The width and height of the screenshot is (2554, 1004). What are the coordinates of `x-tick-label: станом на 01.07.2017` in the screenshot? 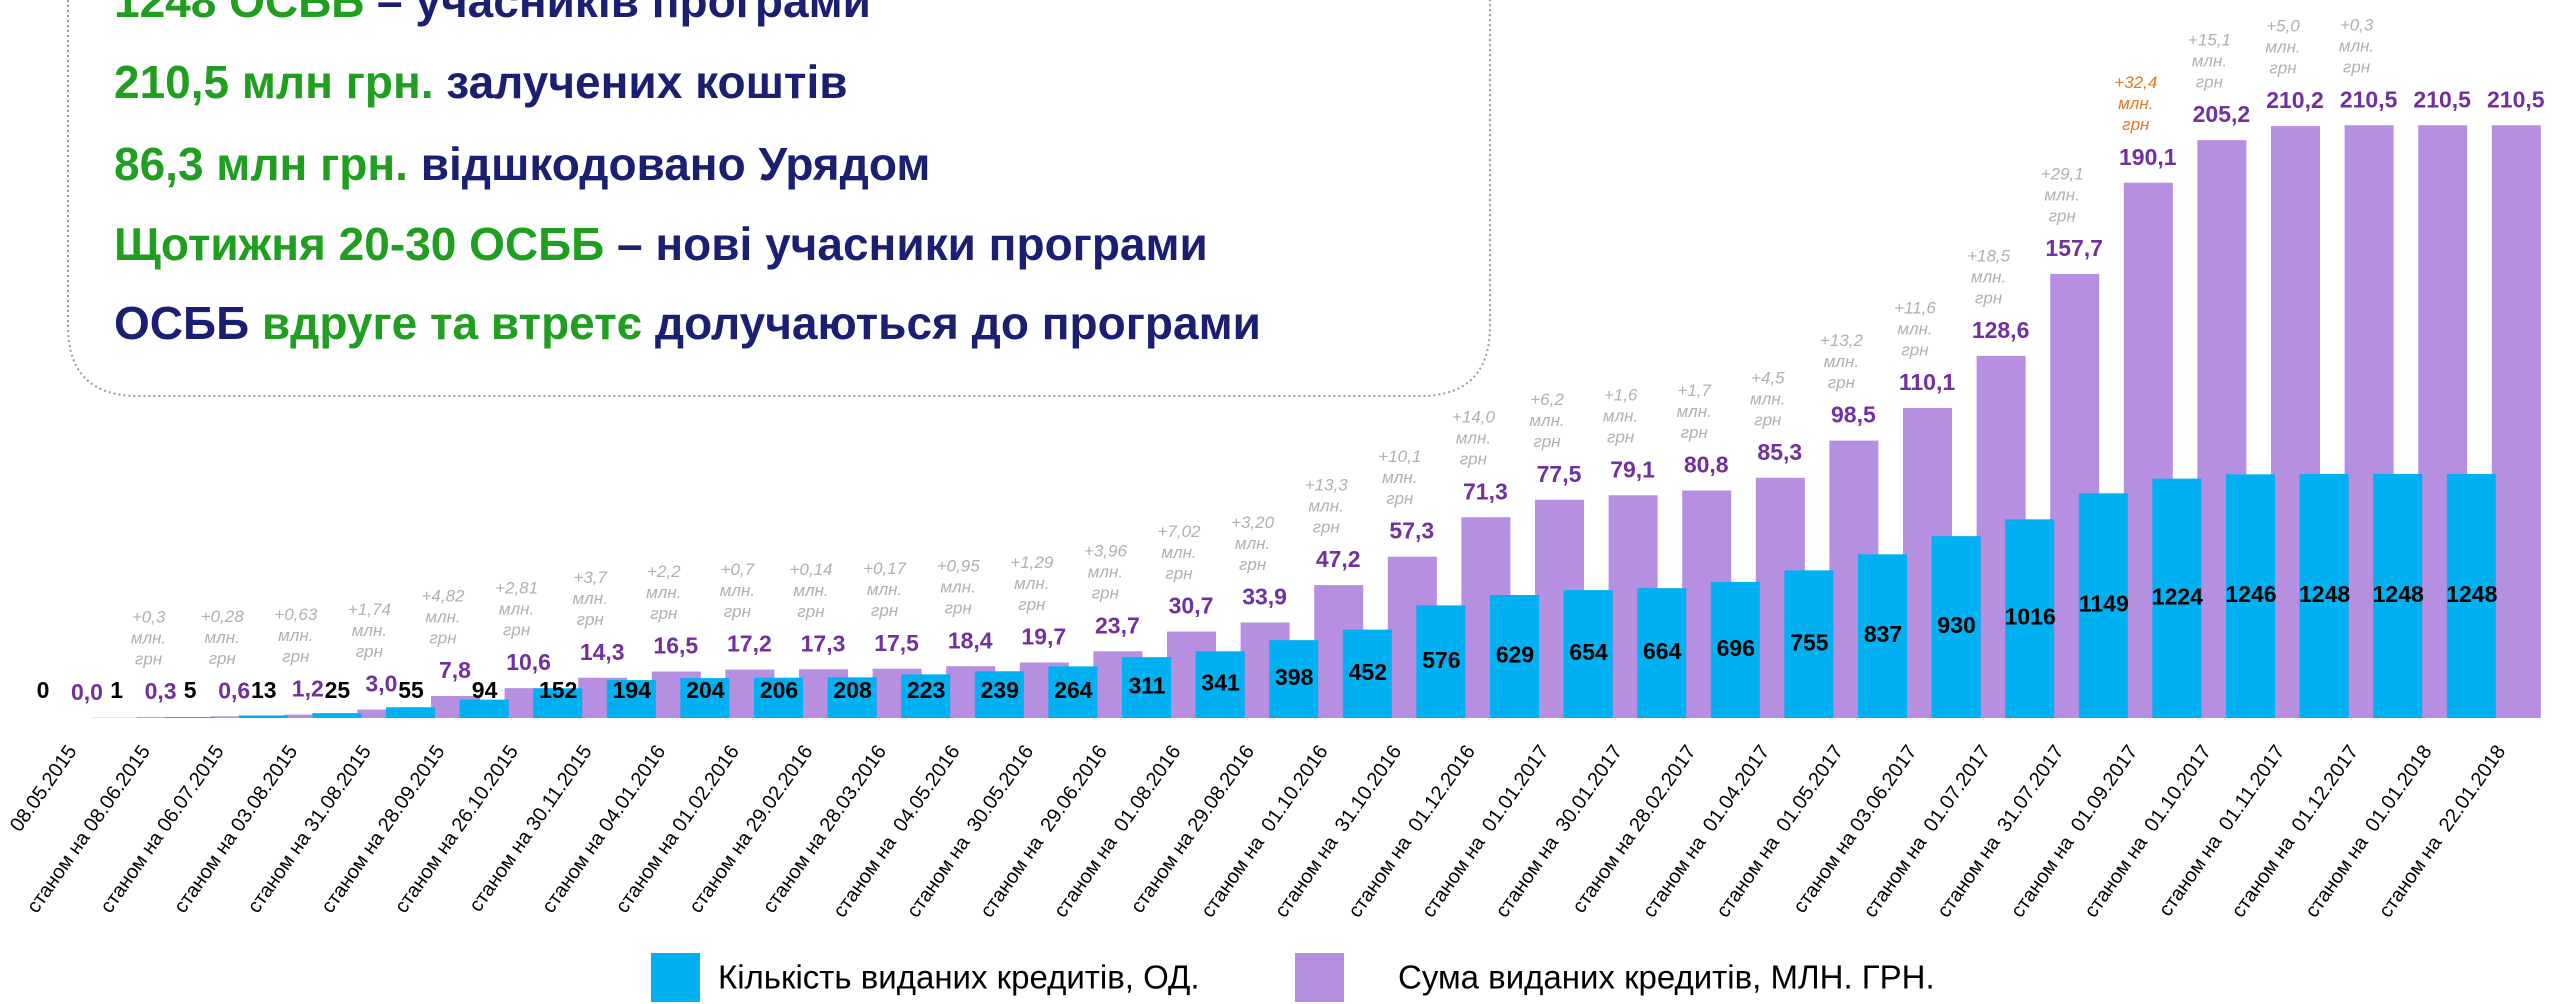 It's located at (1927, 831).